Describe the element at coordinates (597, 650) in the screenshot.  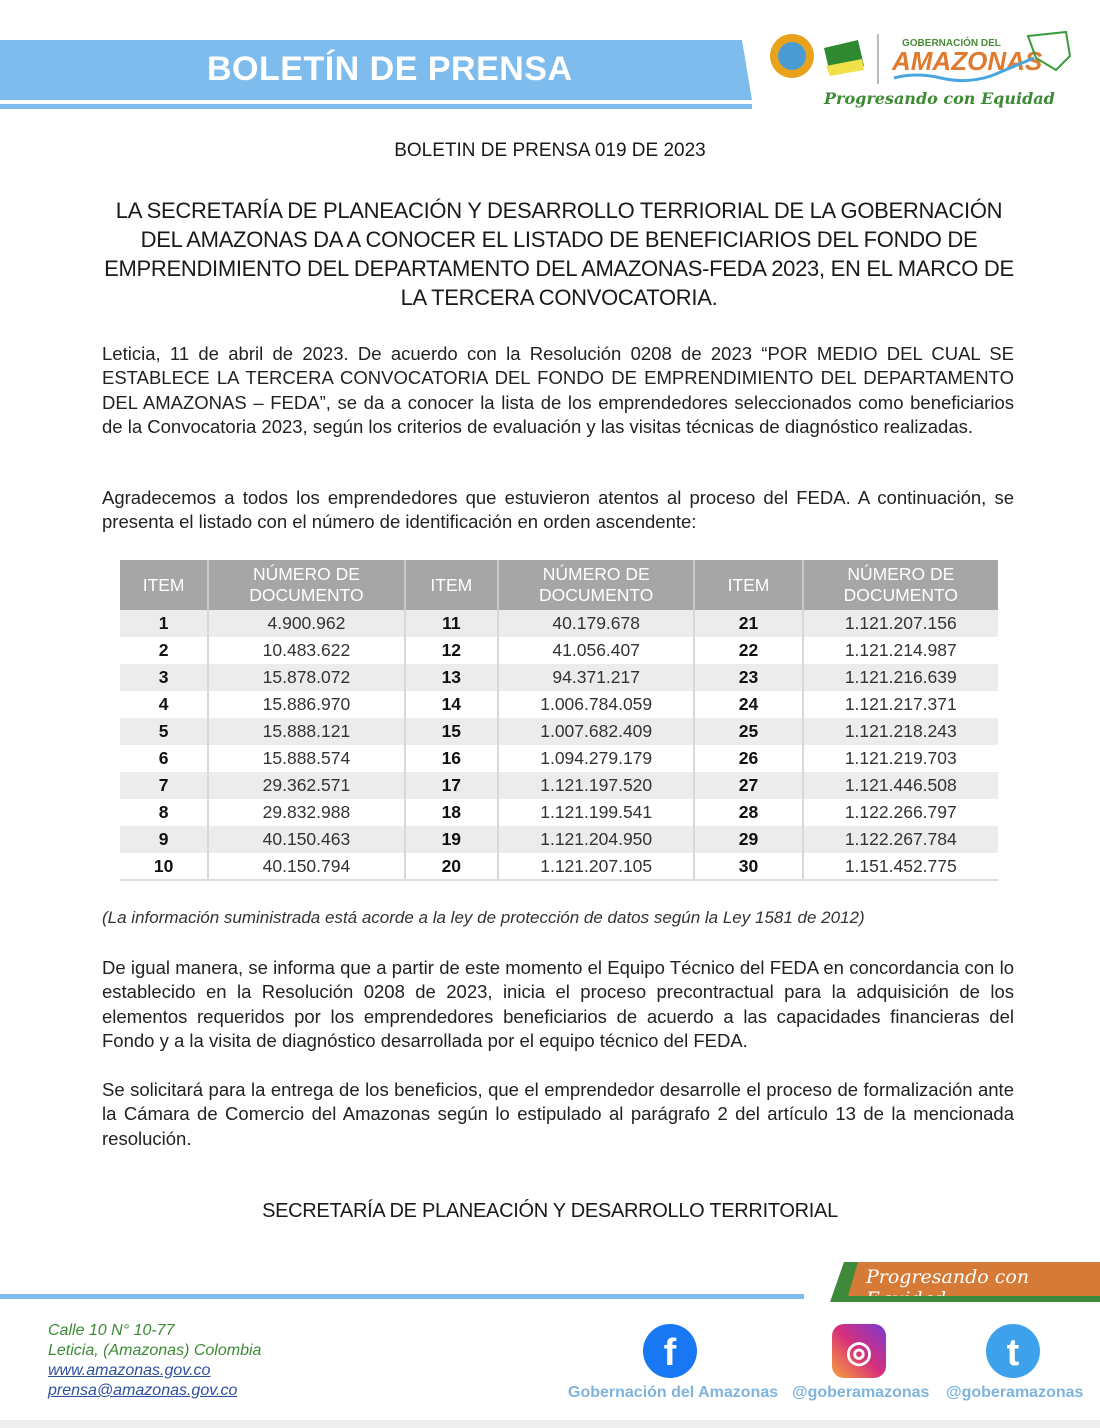
I see `document-number-cell: 41.056.407` at that location.